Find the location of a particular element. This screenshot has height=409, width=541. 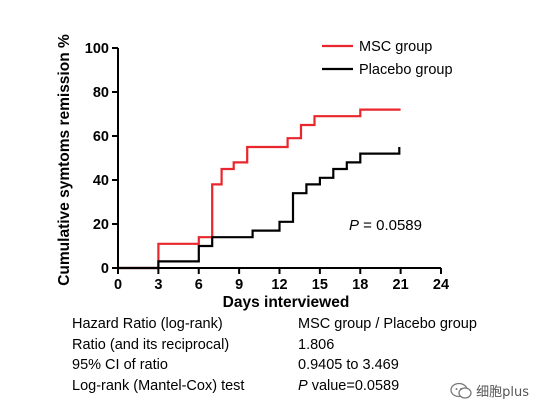

x-tick-label: 15 is located at coordinates (320, 285).